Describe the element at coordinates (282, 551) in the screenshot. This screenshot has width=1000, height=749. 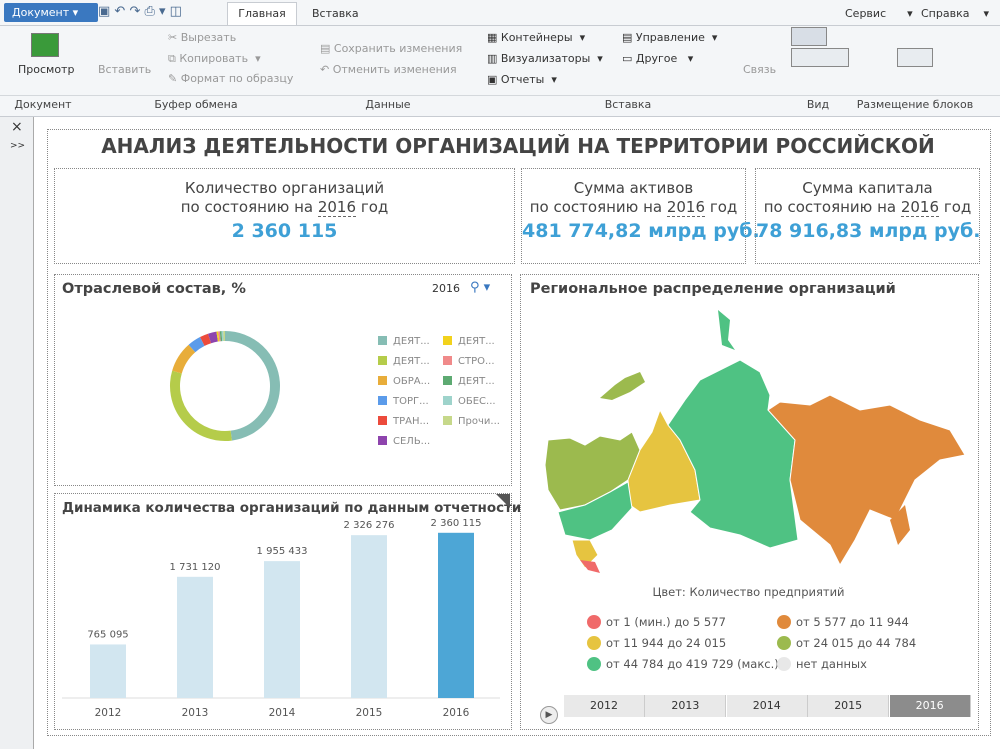
I see `bar-value-label: 1 955 433` at that location.